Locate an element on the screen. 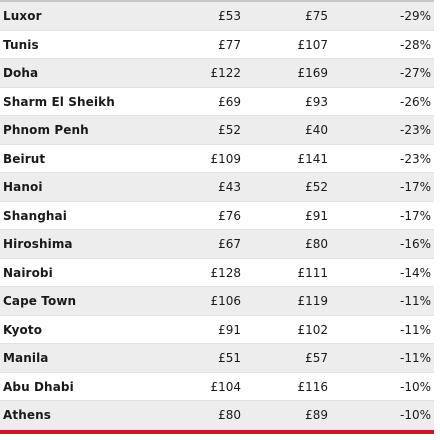  price-previous: £122 is located at coordinates (225, 73).